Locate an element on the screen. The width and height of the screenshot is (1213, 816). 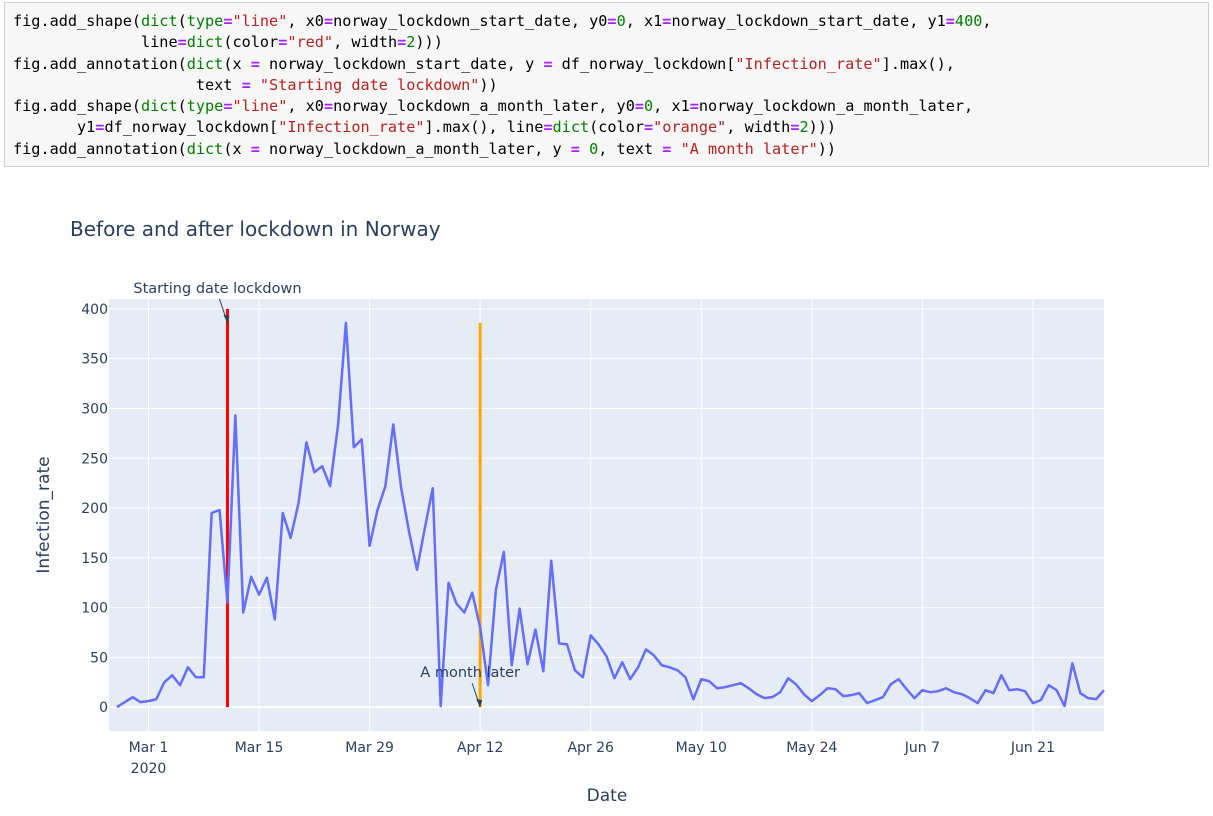
annotation-label: A month later is located at coordinates (470, 673).